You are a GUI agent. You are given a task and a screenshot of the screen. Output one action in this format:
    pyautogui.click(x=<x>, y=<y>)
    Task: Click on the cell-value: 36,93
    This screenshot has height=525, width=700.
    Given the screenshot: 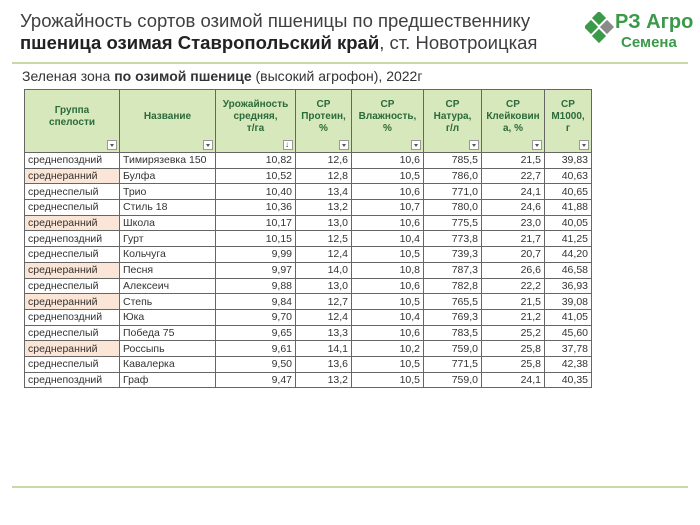 What is the action you would take?
    pyautogui.click(x=568, y=286)
    